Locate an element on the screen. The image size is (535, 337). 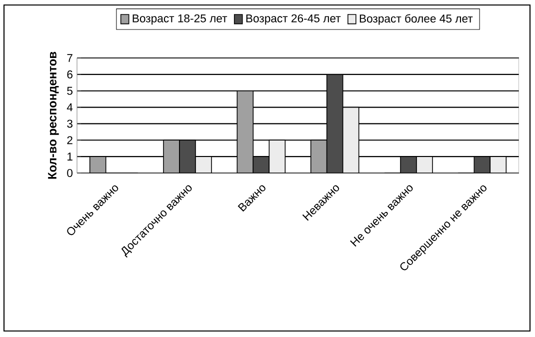
y-tick-label: 3 is located at coordinates (69, 124).